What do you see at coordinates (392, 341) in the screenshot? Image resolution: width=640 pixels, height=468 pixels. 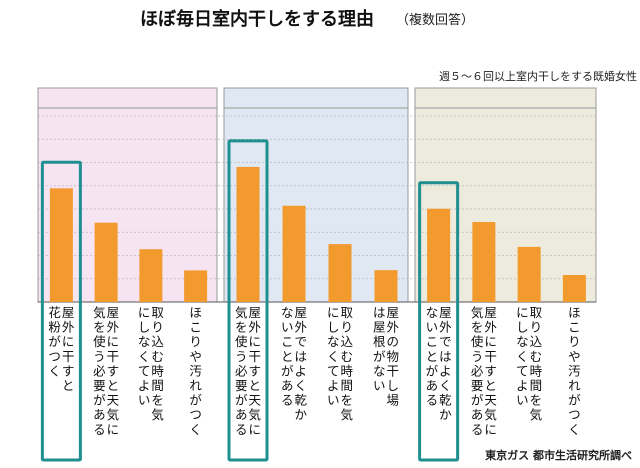 I see `category-label-char: の` at bounding box center [392, 341].